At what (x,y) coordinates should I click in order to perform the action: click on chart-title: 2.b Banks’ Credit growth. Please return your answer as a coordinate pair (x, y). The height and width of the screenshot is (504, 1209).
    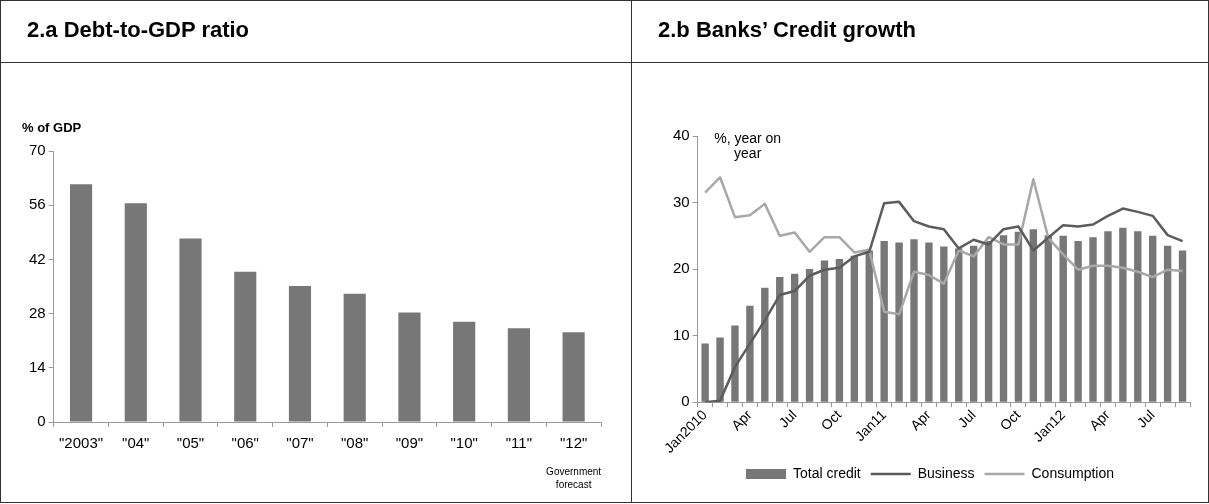
    Looking at the image, I should click on (920, 32).